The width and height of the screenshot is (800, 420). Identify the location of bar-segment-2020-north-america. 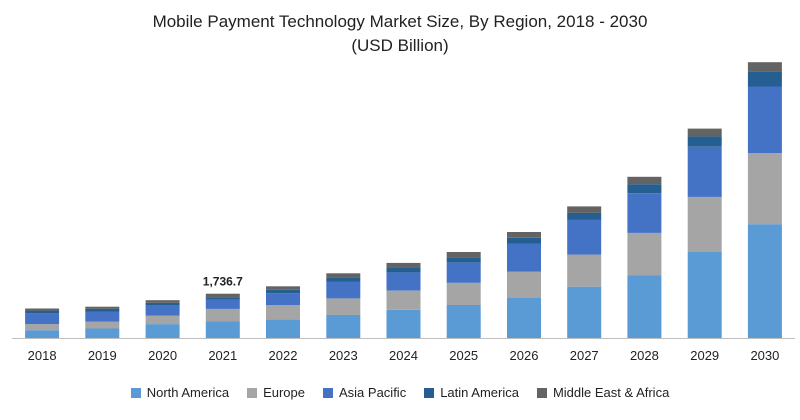
(162, 331).